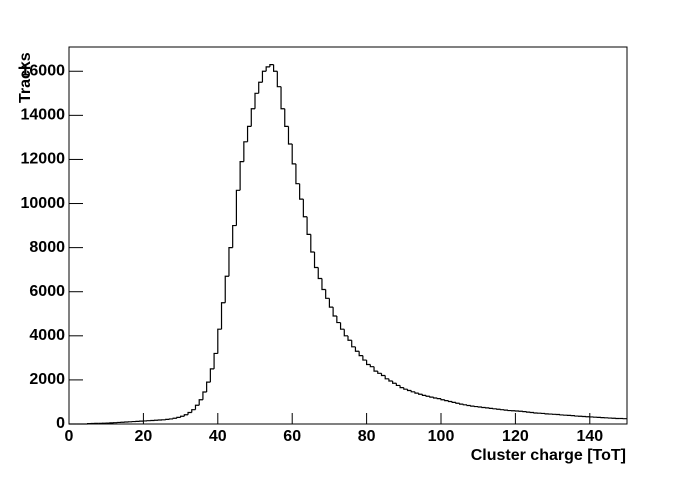 This screenshot has width=696, height=477. I want to click on x-tick-label: 80, so click(367, 436).